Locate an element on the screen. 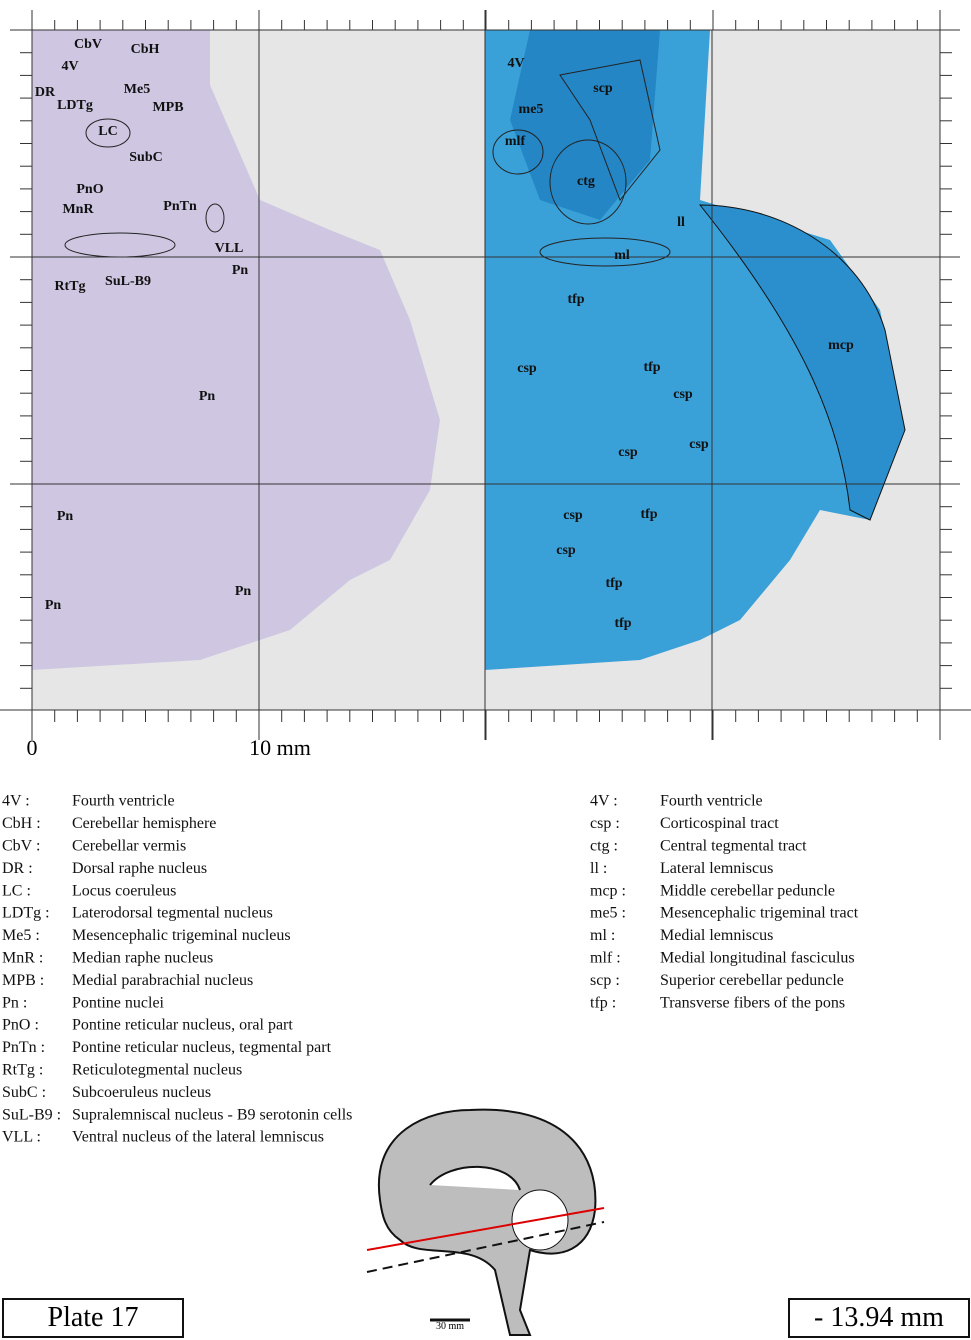  legend-abbr: Me5 : is located at coordinates (21, 935).